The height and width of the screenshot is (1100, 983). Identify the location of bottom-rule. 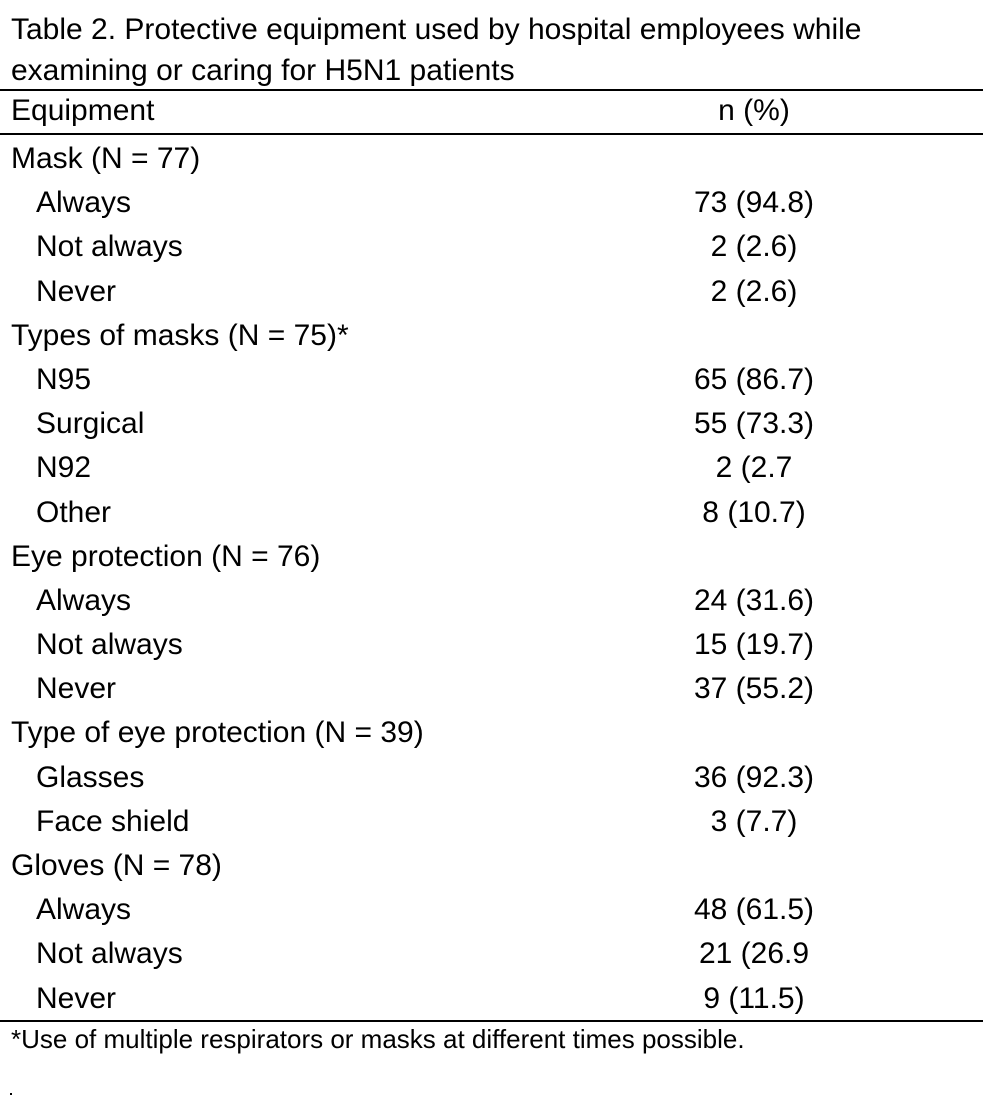
(491, 1021).